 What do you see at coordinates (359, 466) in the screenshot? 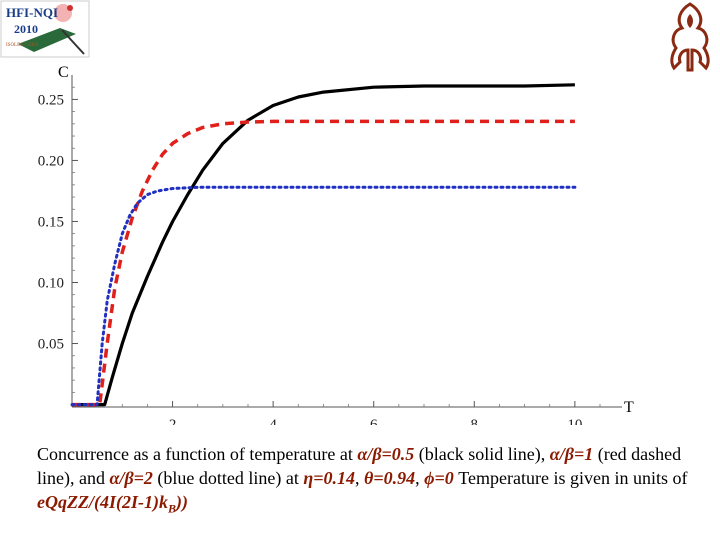
I see `caption-text-3: (red dashed line), and` at bounding box center [359, 466].